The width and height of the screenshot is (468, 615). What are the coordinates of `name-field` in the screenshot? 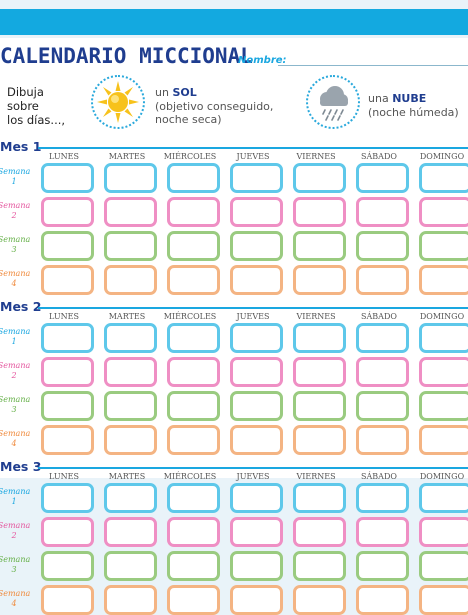 It's located at (373, 65).